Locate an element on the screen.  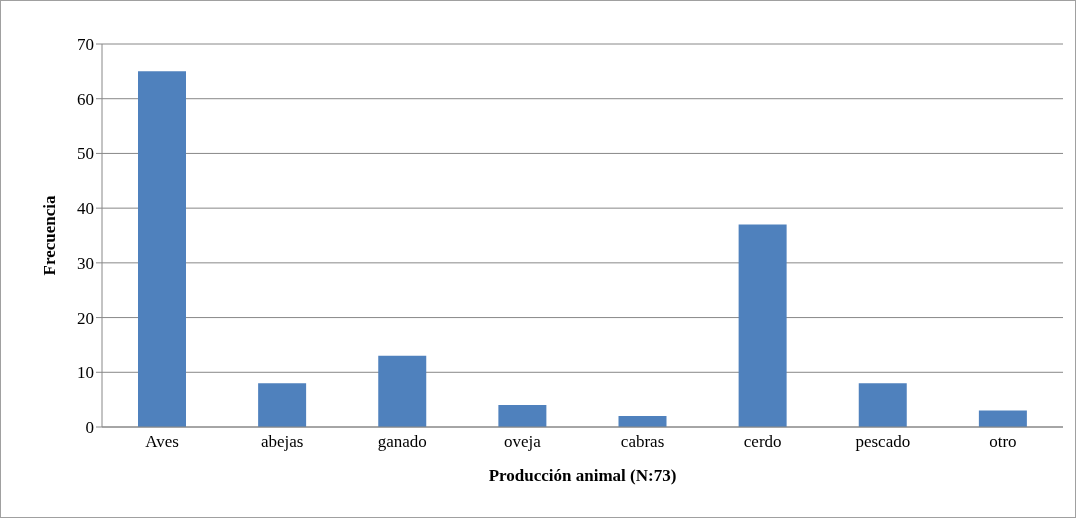
x-axis-title: Producción animal (N:73) is located at coordinates (582, 476).